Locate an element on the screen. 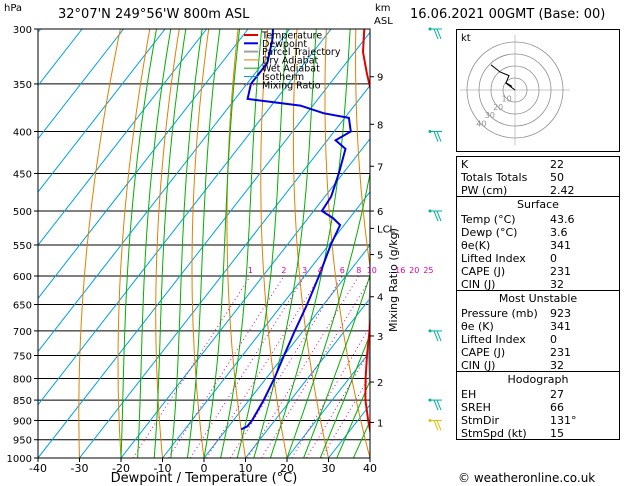 Image resolution: width=629 pixels, height=486 pixels. index-row: PW (cm) 2.42 is located at coordinates (538, 190).